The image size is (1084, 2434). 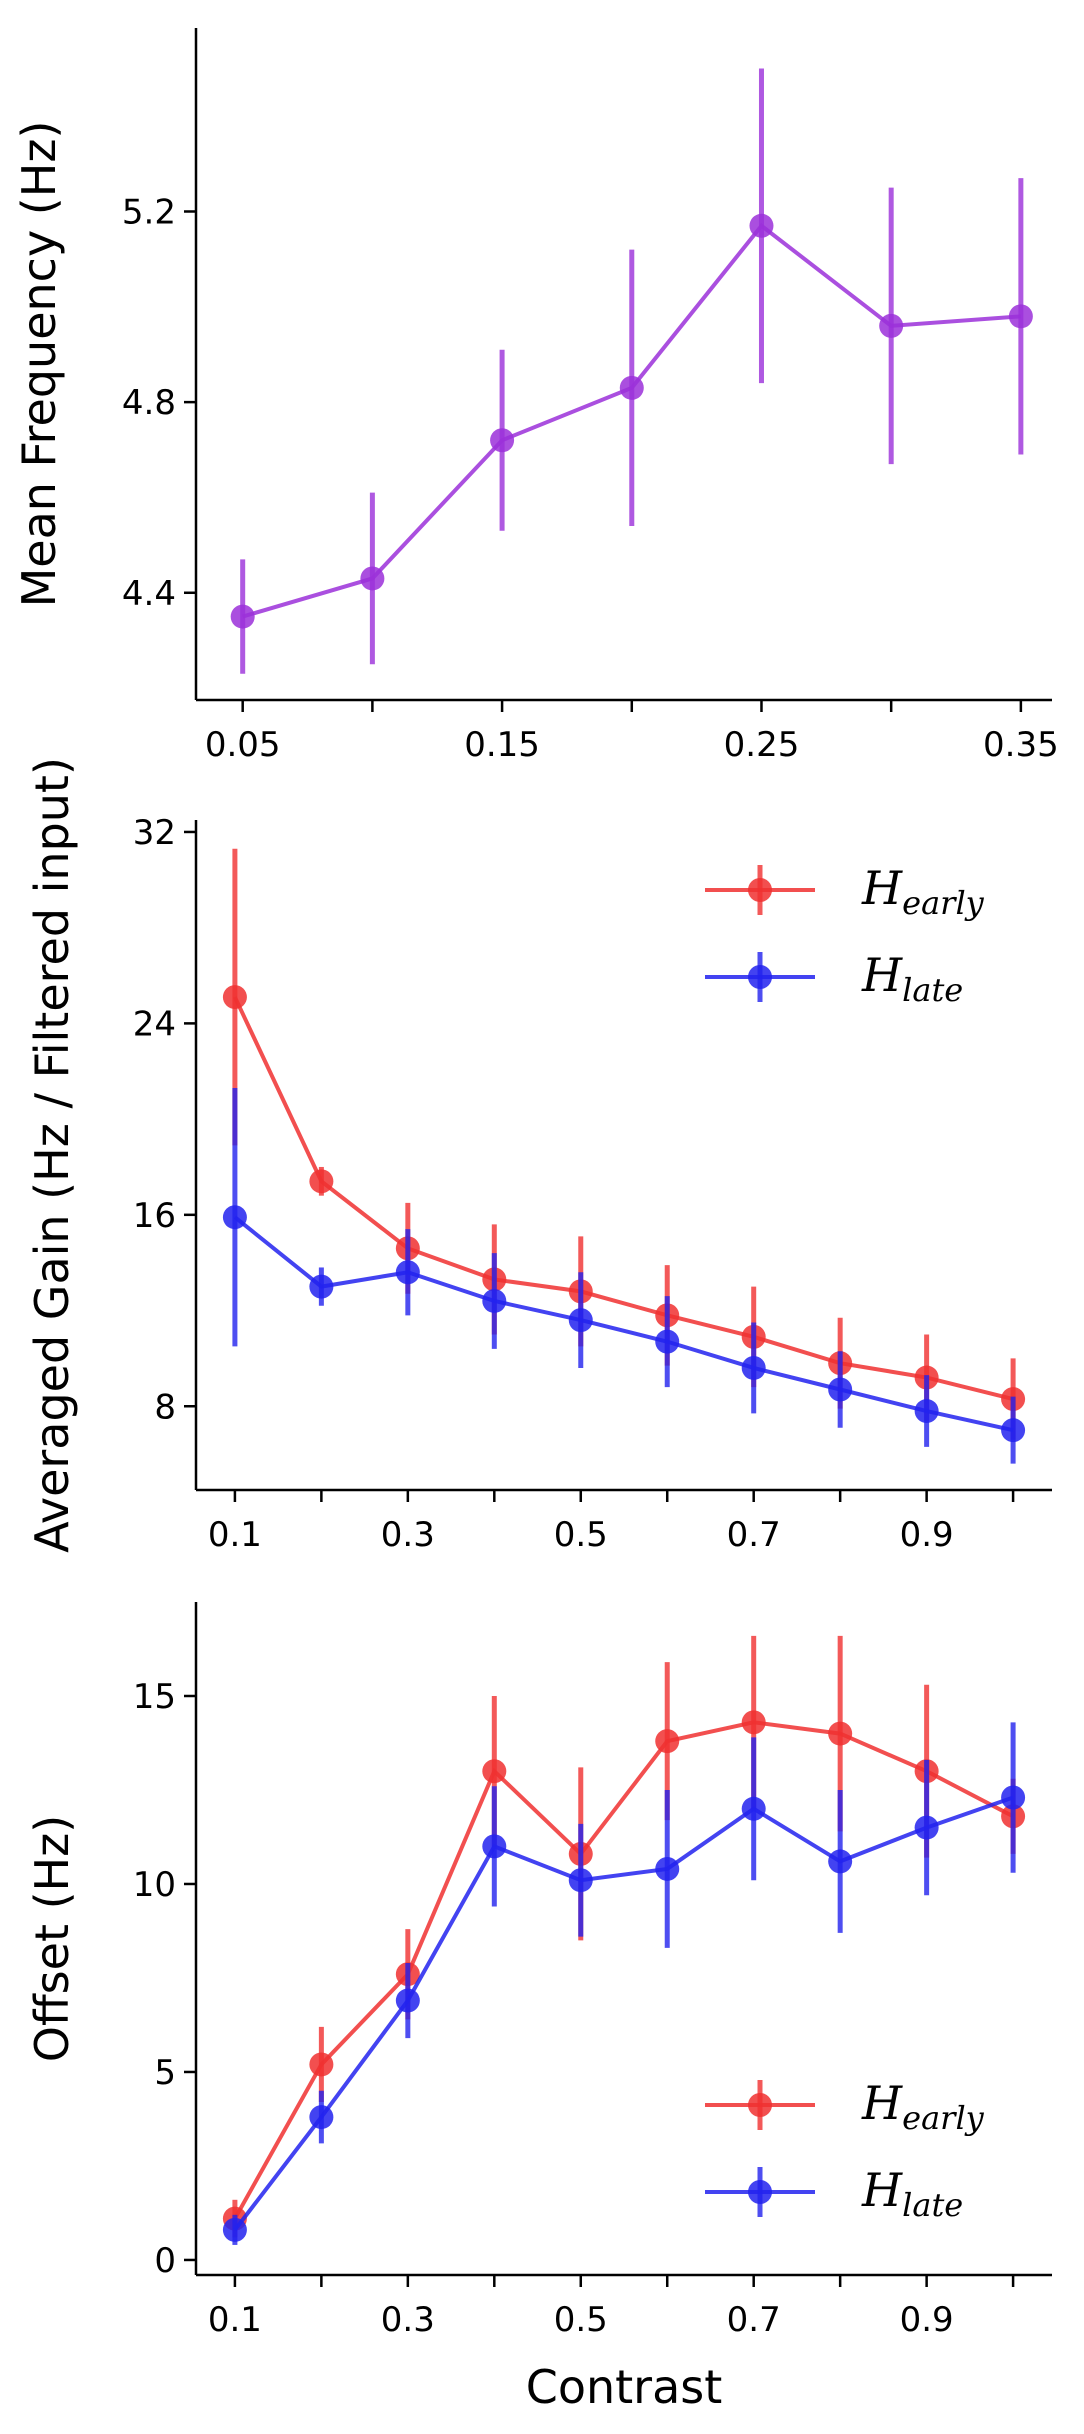 I want to click on y-tick-label: 5, so click(x=165, y=2073).